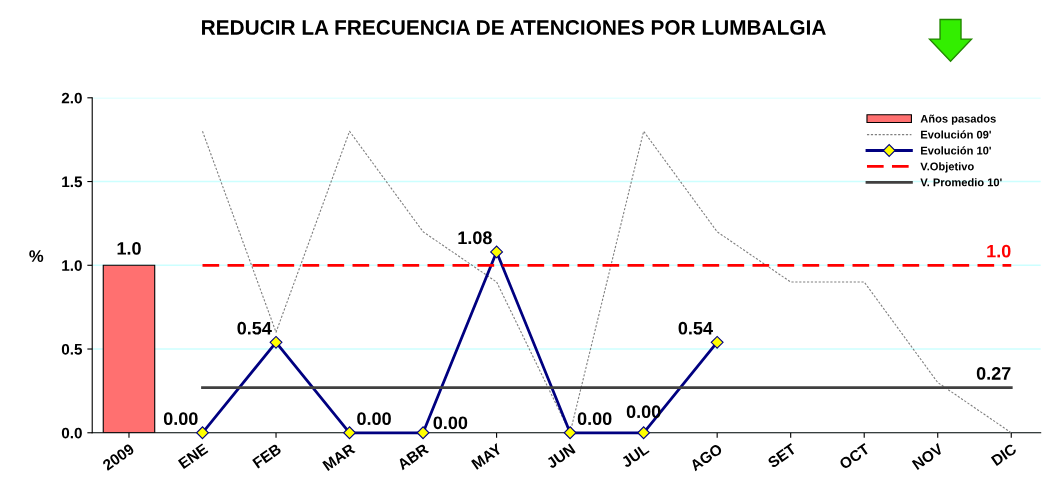 This screenshot has height=489, width=1048. What do you see at coordinates (72, 349) in the screenshot?
I see `y-tick-label: 0.5` at bounding box center [72, 349].